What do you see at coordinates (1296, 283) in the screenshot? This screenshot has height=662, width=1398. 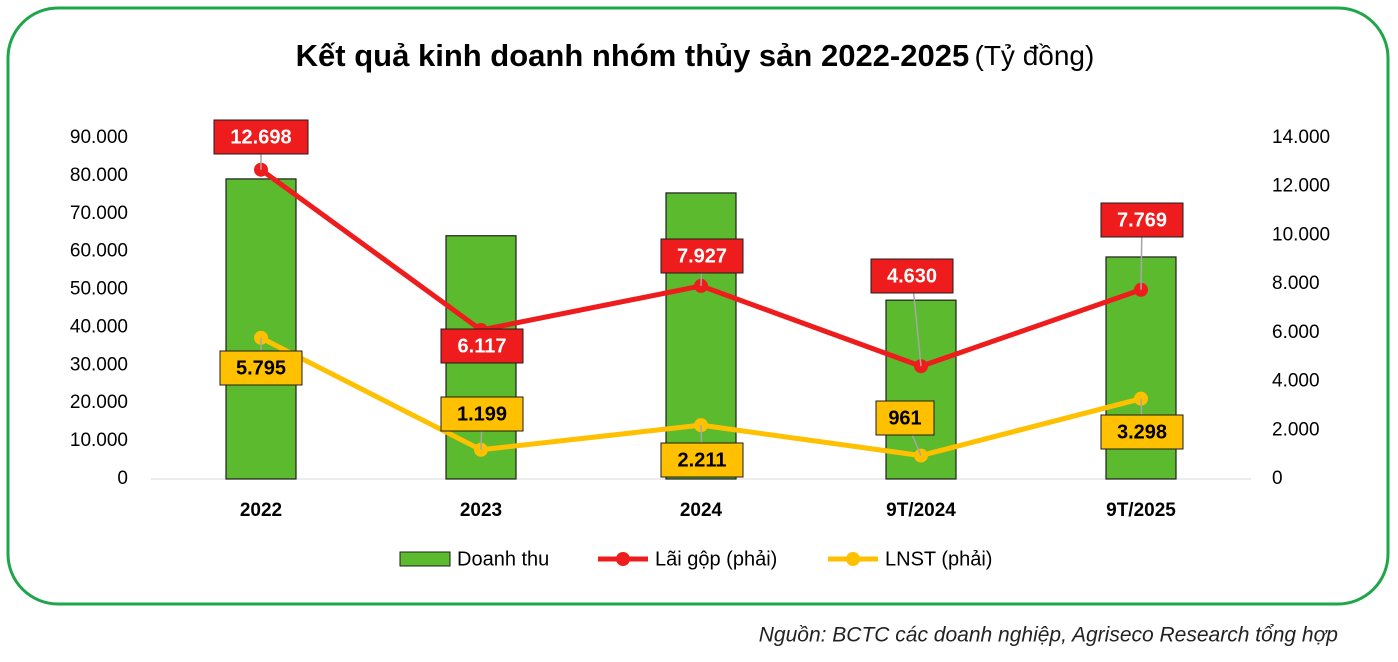 I see `y2-tick-label: 8.000` at bounding box center [1296, 283].